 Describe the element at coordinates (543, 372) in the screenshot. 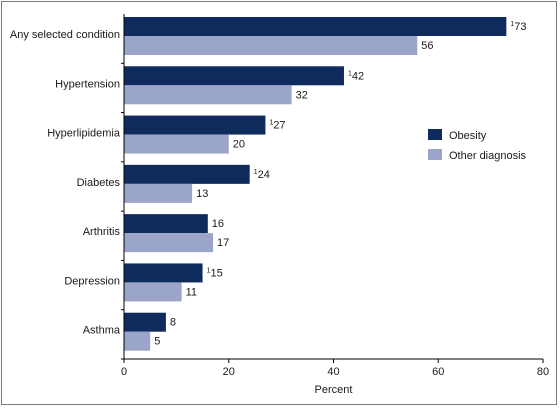

I see `x-tick-label: 80` at that location.